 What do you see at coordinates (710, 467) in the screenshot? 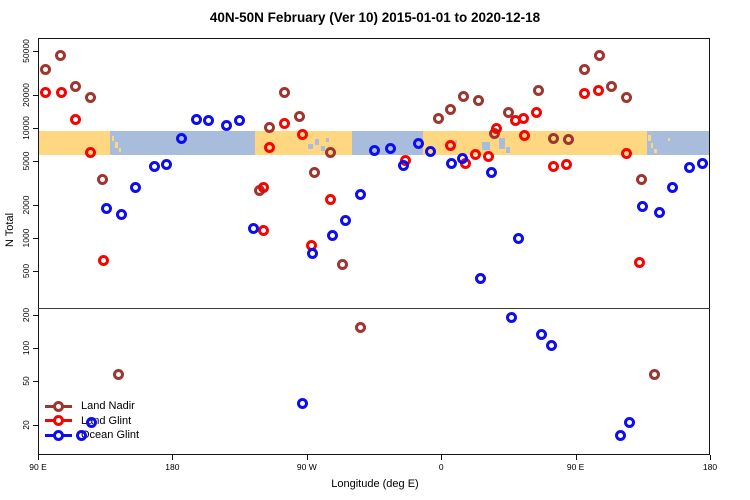
I see `x-tick-label: 180` at bounding box center [710, 467].